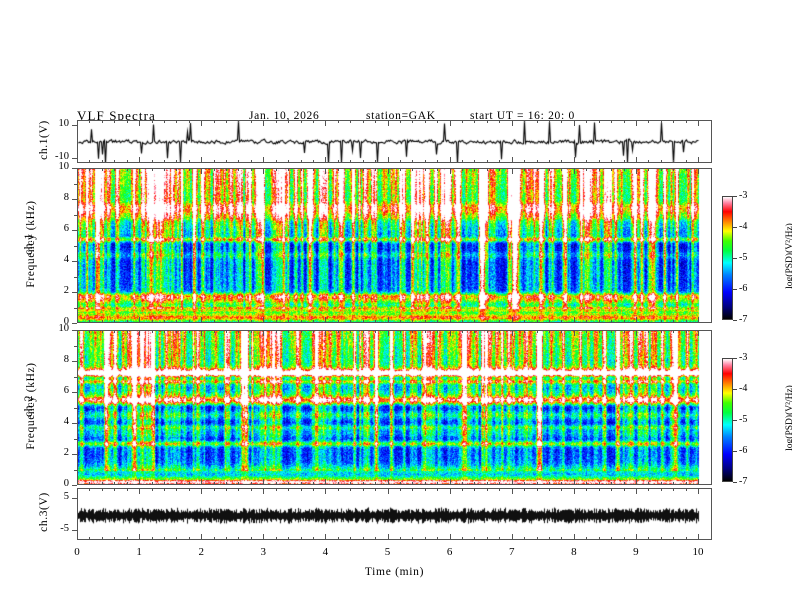 The height and width of the screenshot is (612, 792). Describe the element at coordinates (66, 483) in the screenshot. I see `y-tick-label-ch2-spectrogram-0: 0` at that location.